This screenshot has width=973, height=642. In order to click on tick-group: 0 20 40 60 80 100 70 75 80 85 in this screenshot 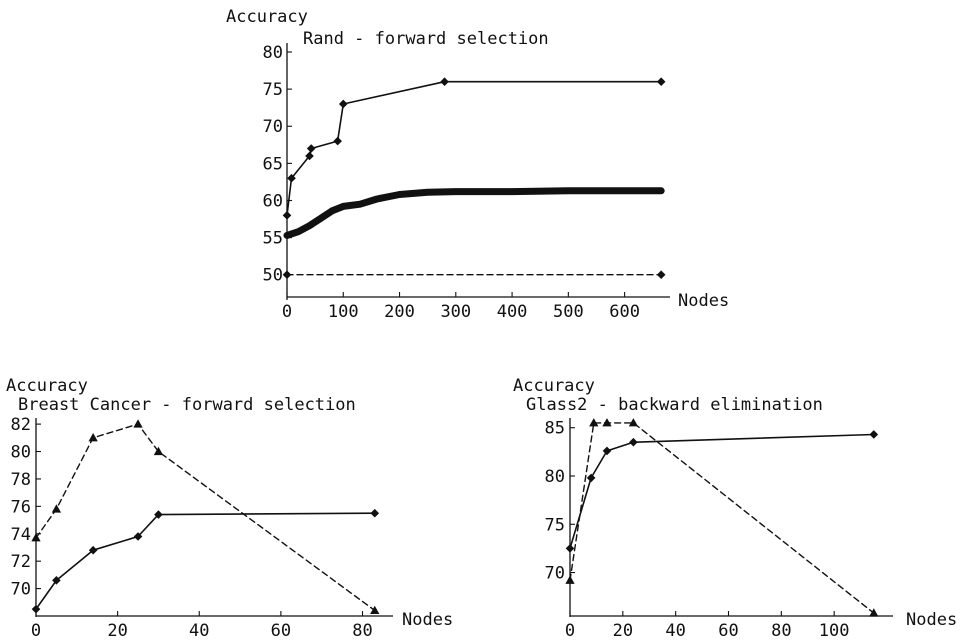, I will do `click(697, 530)`.